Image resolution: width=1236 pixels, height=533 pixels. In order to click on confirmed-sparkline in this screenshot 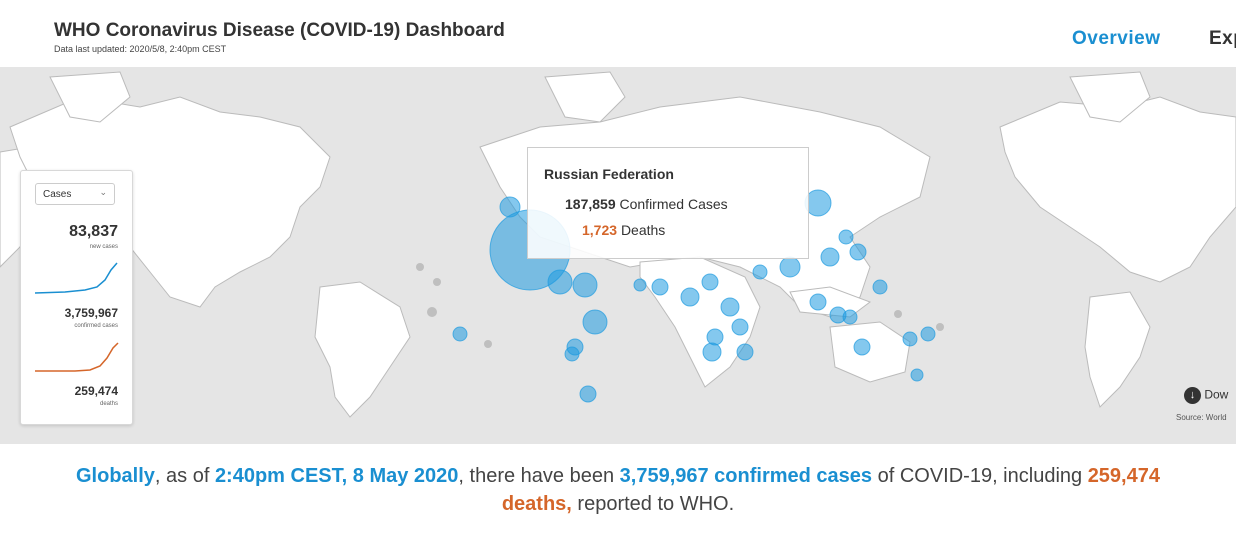, I will do `click(77, 357)`.